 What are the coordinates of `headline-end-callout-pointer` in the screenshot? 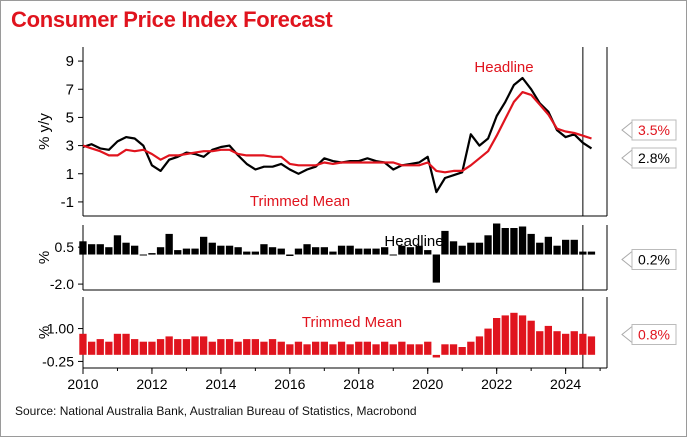 It's located at (627, 158).